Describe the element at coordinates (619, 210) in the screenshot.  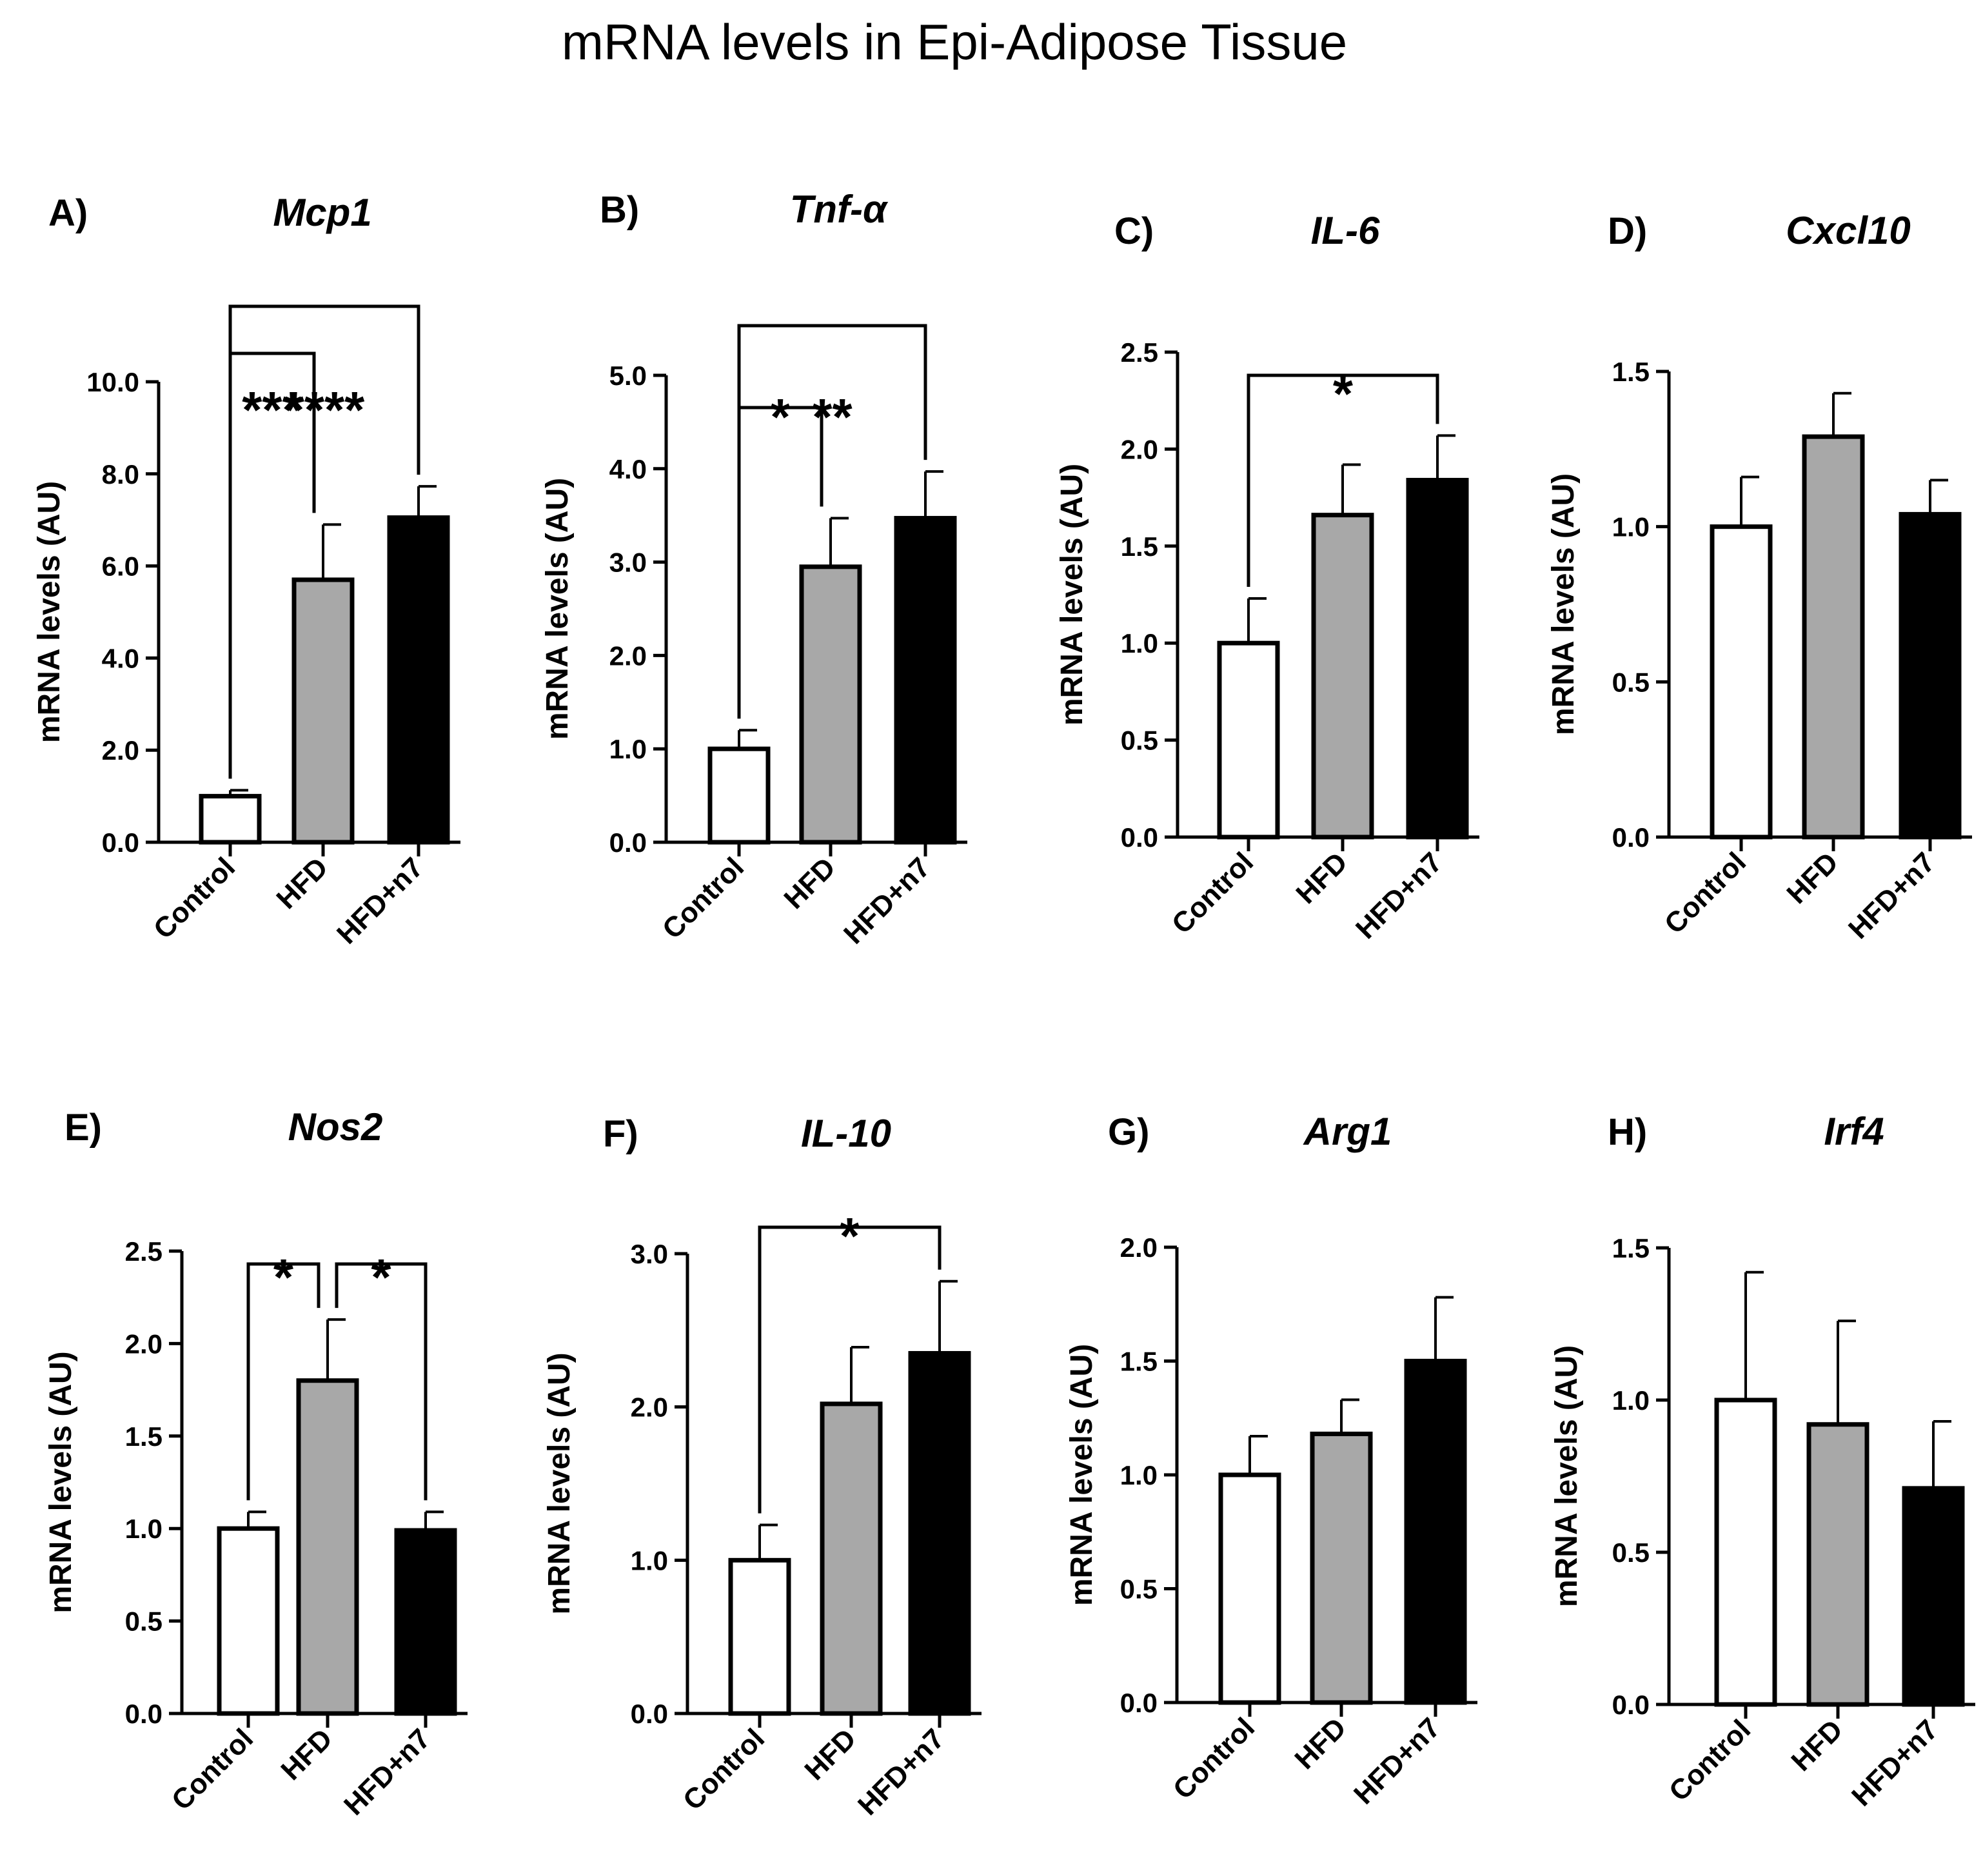
I see `panel-letter: B)` at that location.